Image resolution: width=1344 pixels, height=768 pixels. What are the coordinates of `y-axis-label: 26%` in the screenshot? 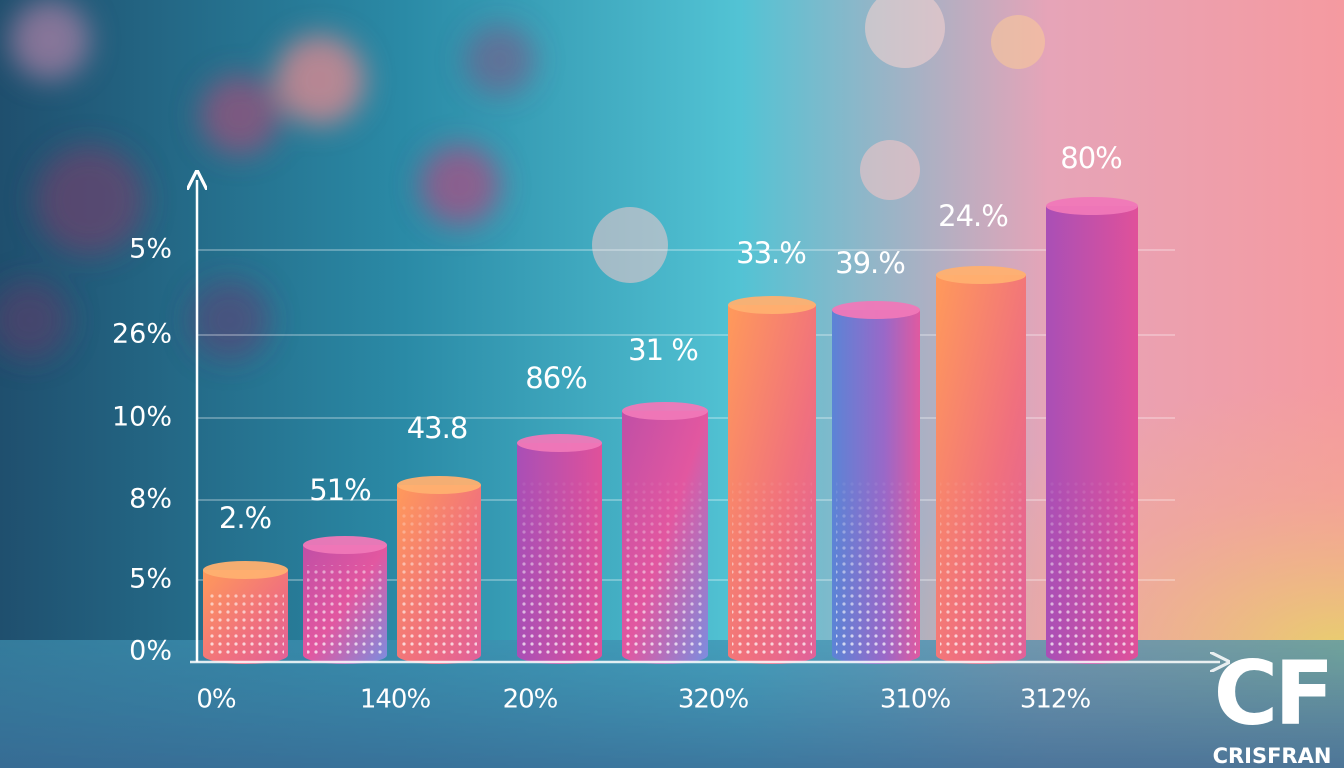 It's located at (142, 334).